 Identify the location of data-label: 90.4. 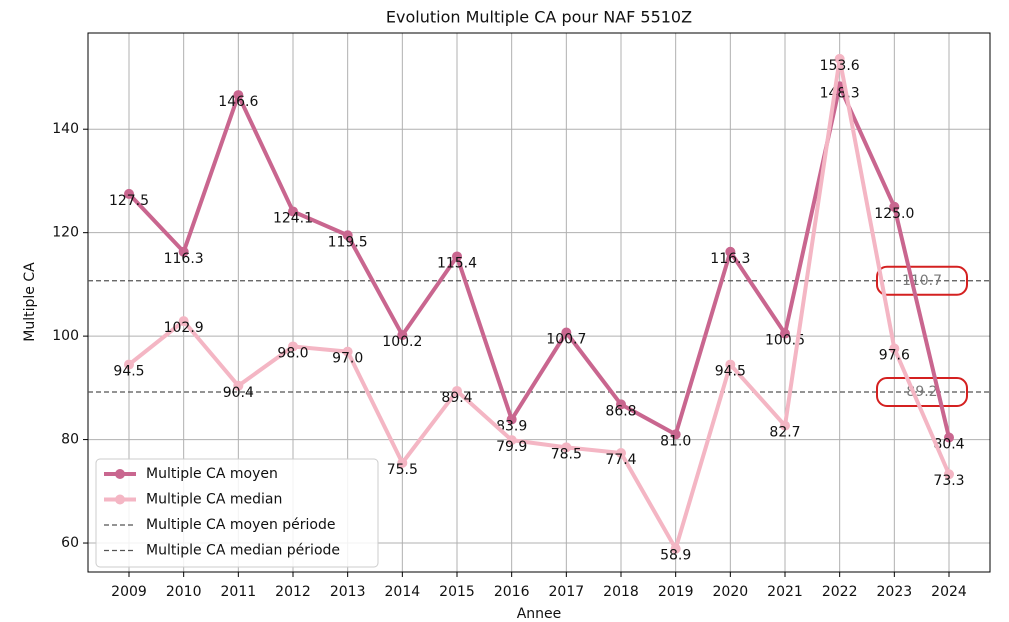
(238, 393).